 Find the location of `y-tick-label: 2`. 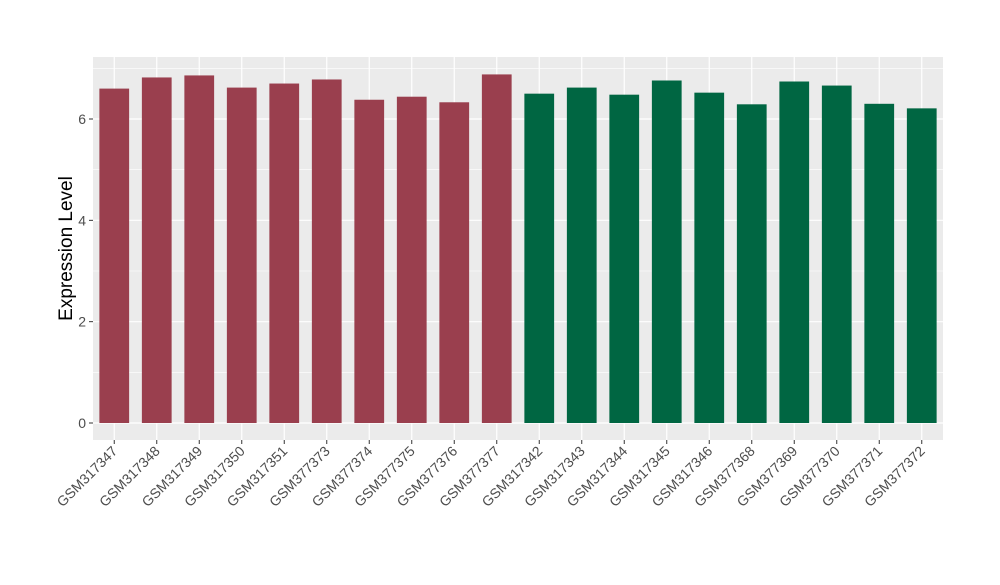

y-tick-label: 2 is located at coordinates (82, 322).